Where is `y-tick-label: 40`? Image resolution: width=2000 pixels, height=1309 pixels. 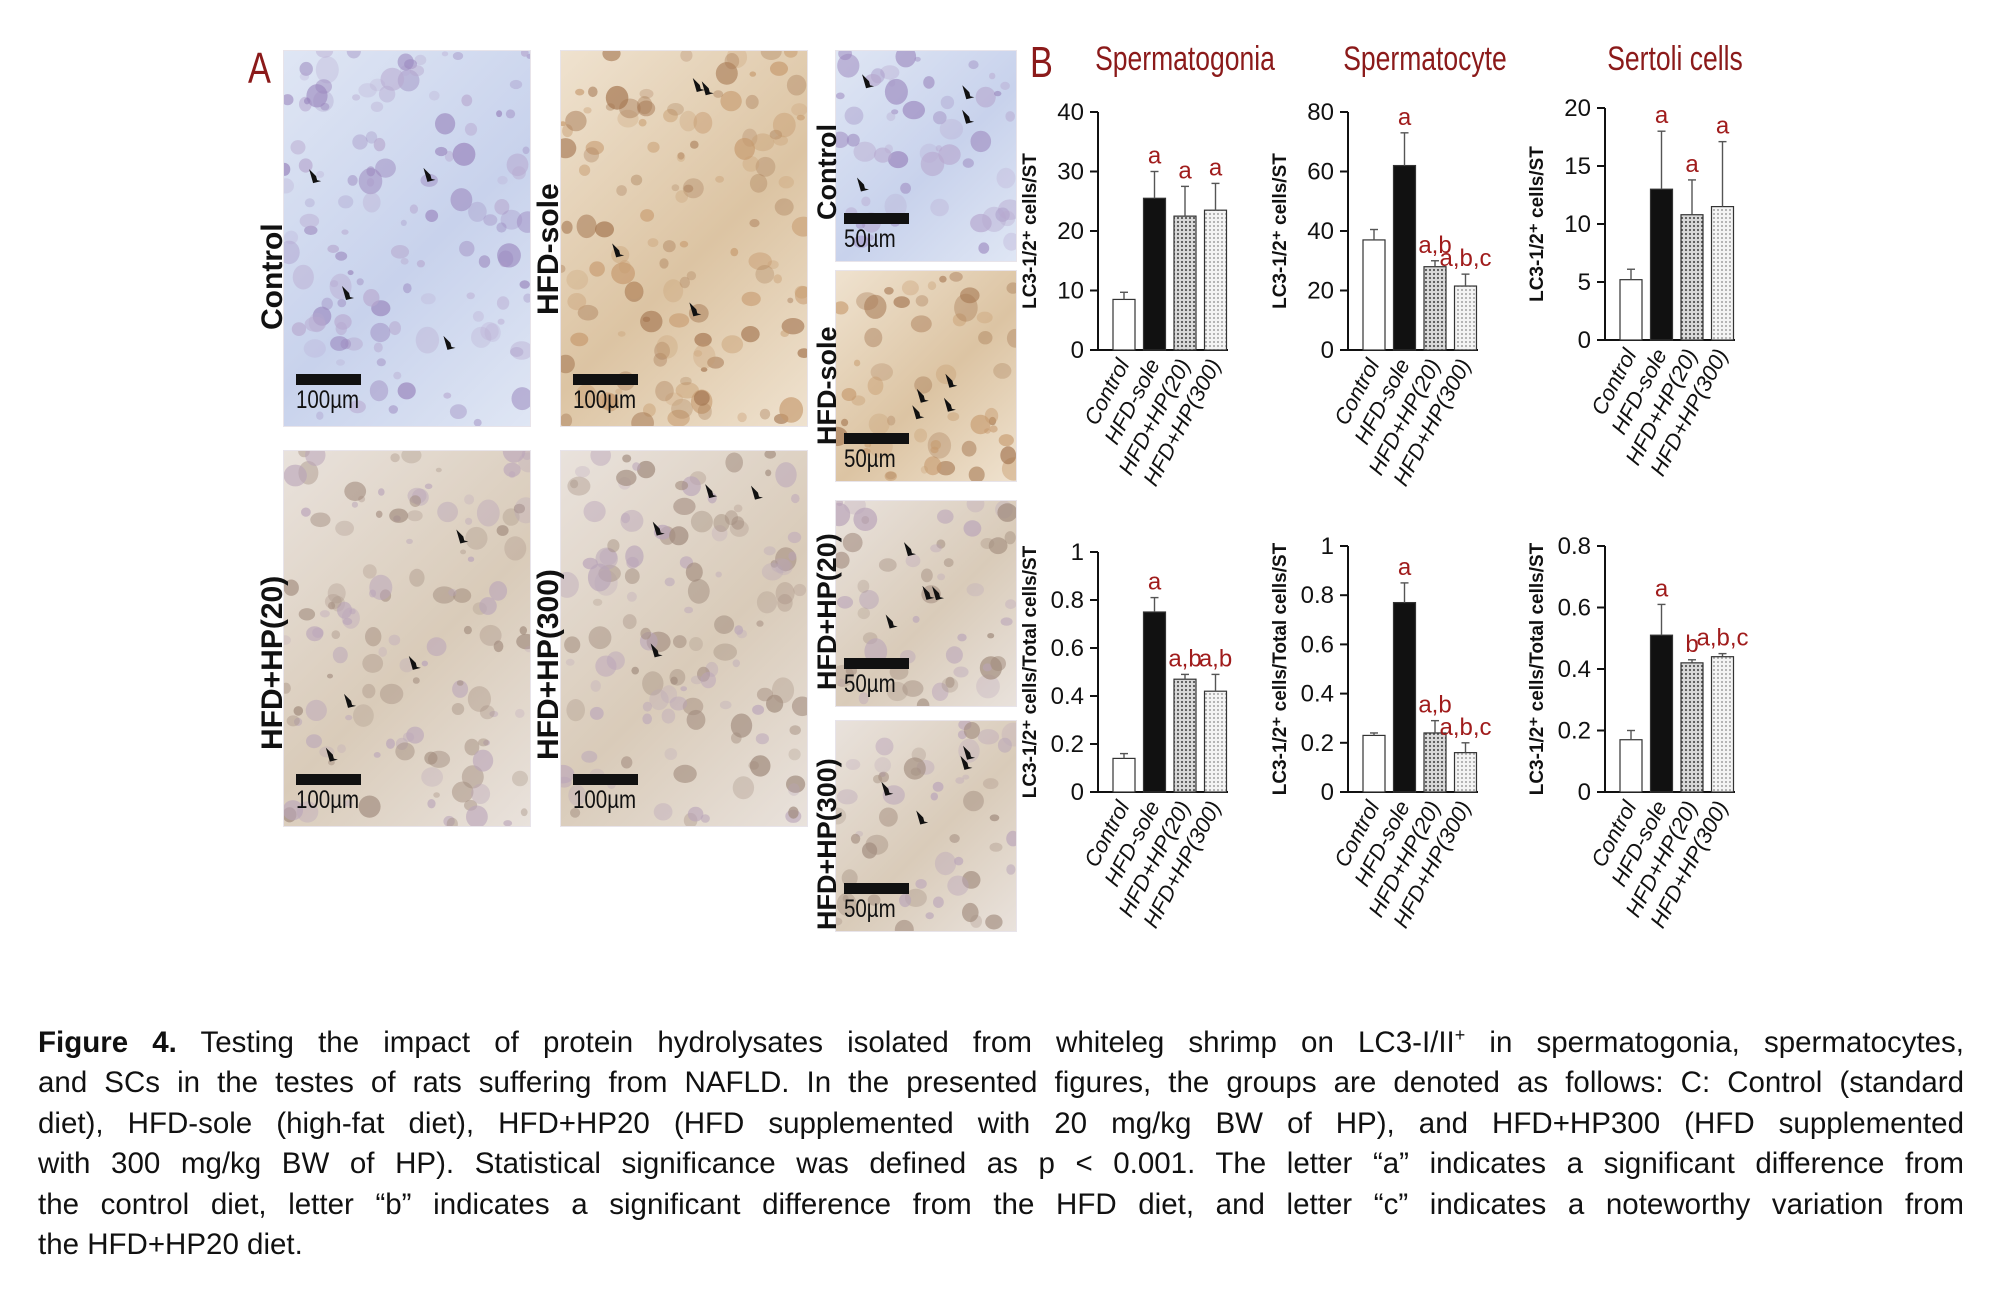 y-tick-label: 40 is located at coordinates (1070, 112).